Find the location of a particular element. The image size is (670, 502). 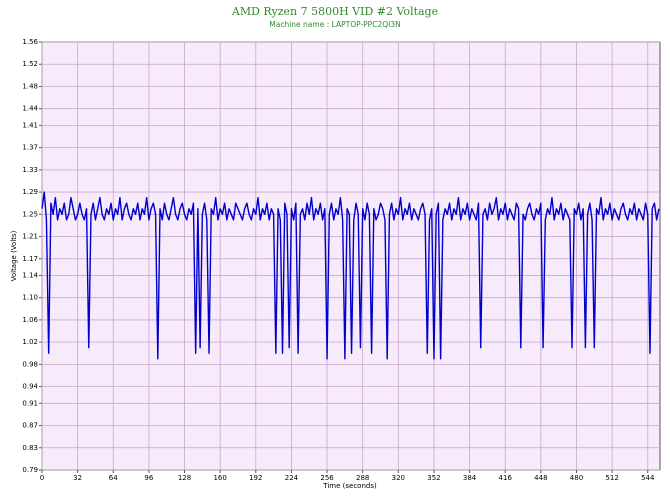

x-tick-label: 352 is located at coordinates (433, 478).